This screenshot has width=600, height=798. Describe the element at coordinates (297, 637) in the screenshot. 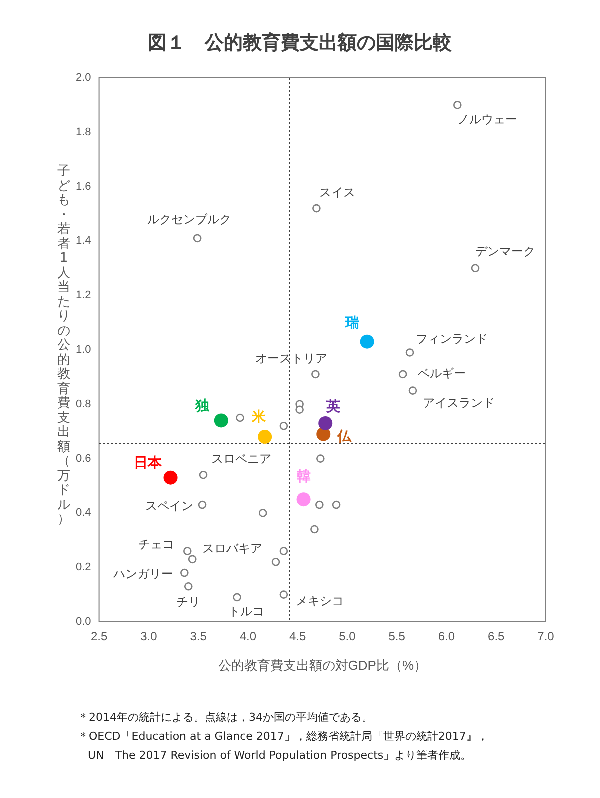

I see `x-tick-label: 4.5` at that location.